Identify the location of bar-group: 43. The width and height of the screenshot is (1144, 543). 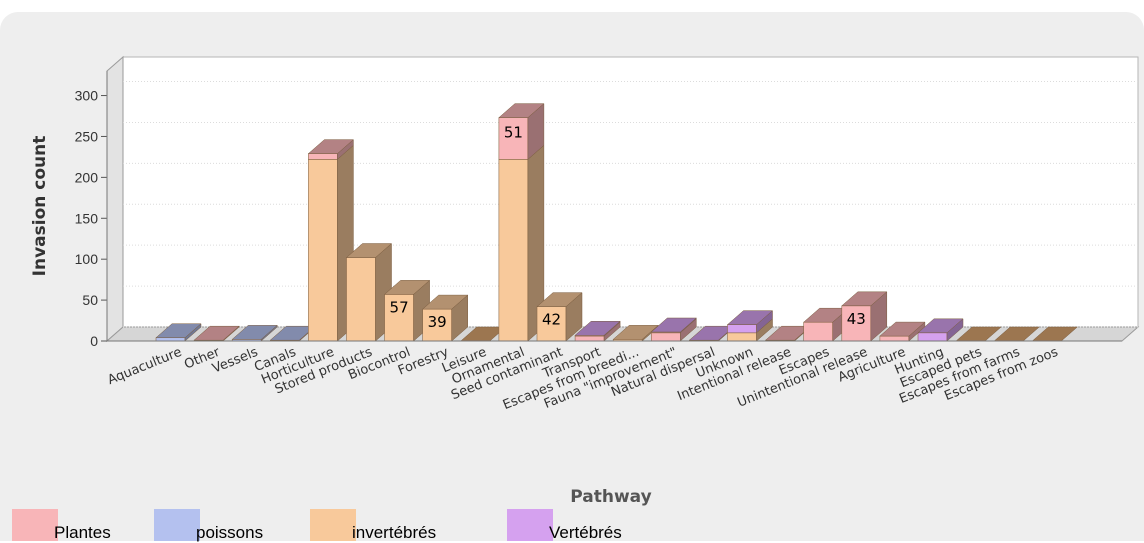
(864, 316).